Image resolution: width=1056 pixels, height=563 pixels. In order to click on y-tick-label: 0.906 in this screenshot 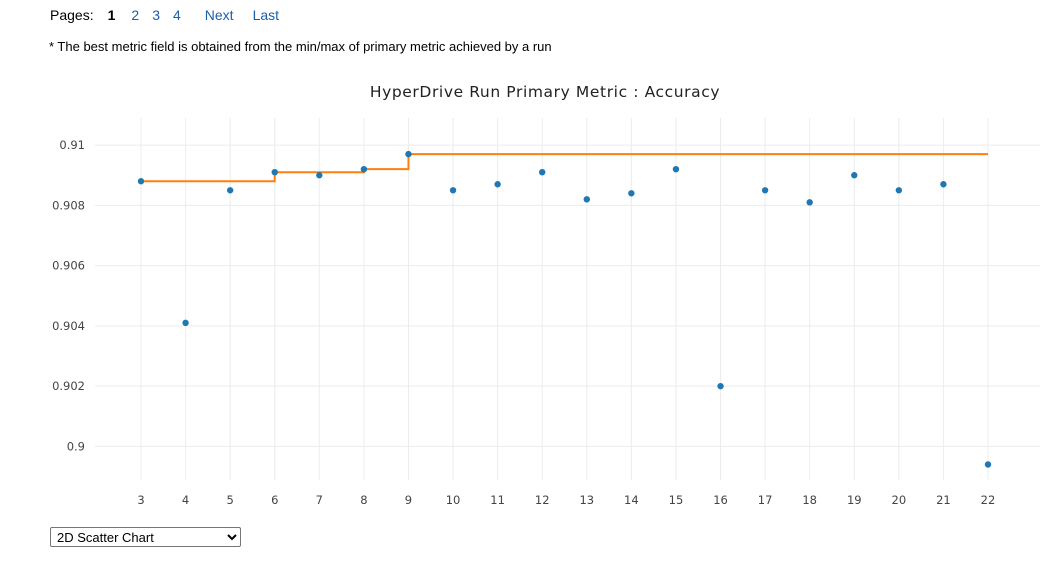, I will do `click(68, 266)`.